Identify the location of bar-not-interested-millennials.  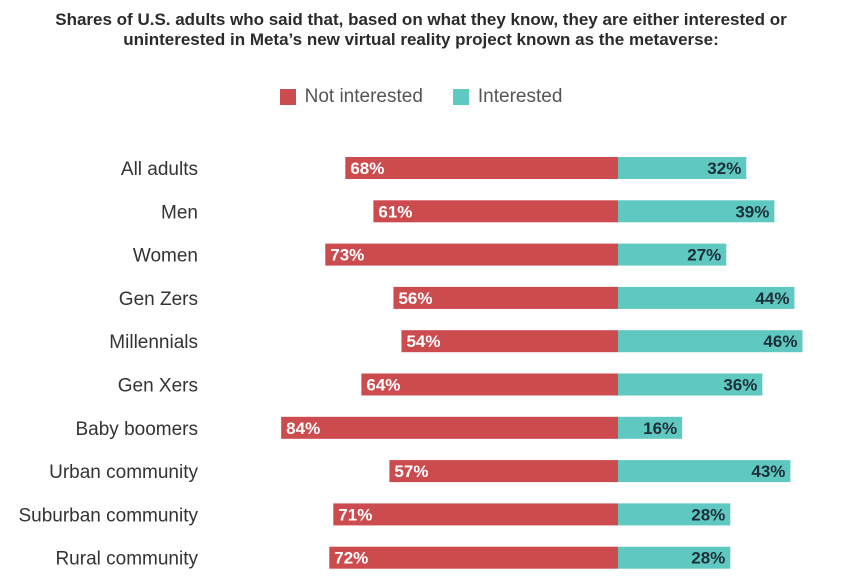
(509, 341).